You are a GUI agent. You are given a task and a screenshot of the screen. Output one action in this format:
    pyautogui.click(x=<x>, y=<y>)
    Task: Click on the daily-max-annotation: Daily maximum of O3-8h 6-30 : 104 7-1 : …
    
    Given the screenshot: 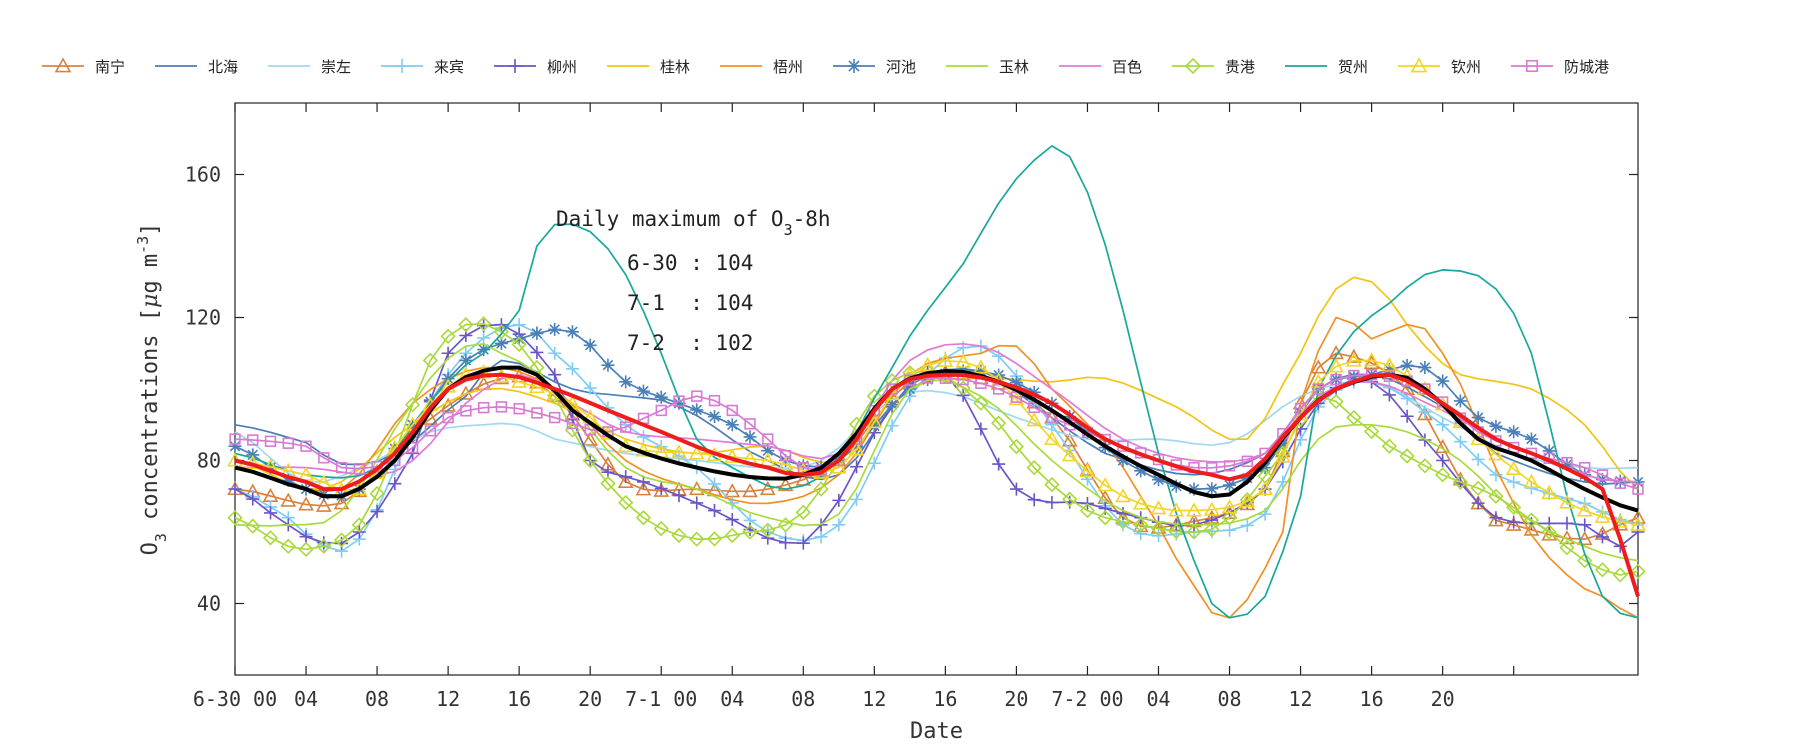 What is the action you would take?
    pyautogui.click(x=693, y=281)
    